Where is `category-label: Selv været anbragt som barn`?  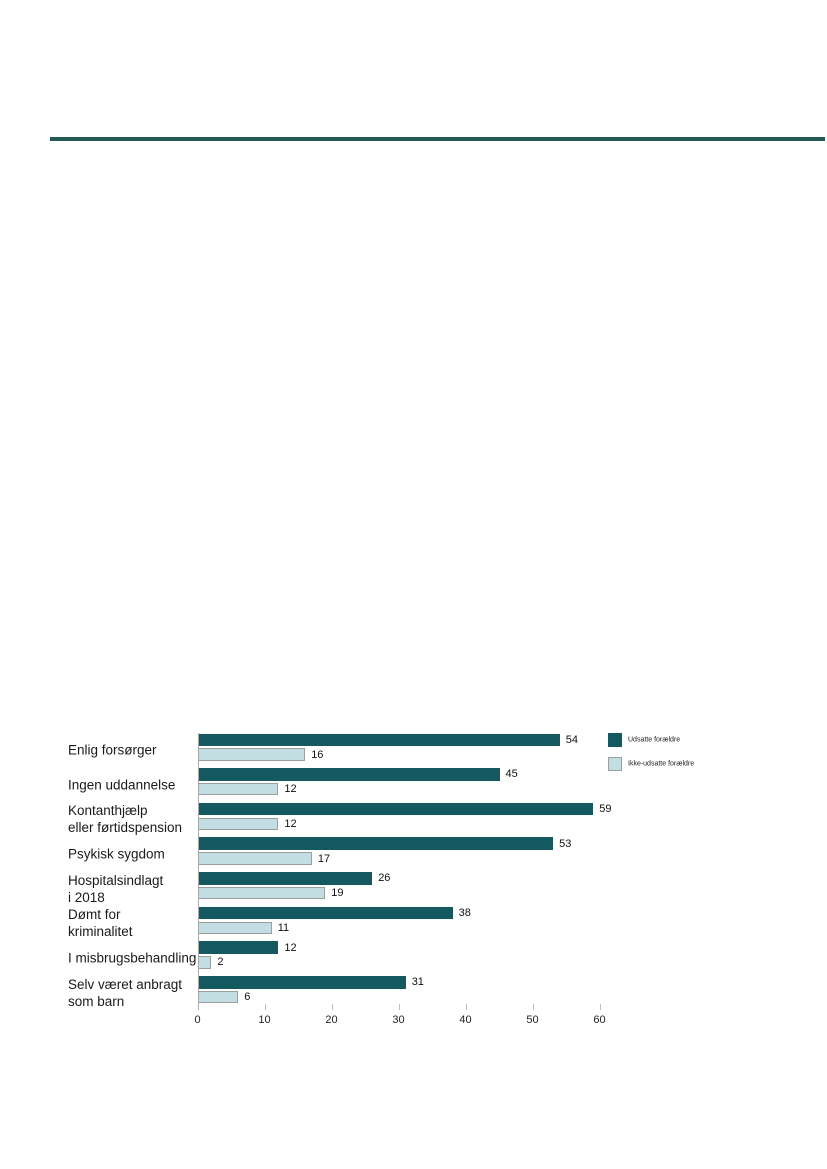 category-label: Selv været anbragt som barn is located at coordinates (133, 993).